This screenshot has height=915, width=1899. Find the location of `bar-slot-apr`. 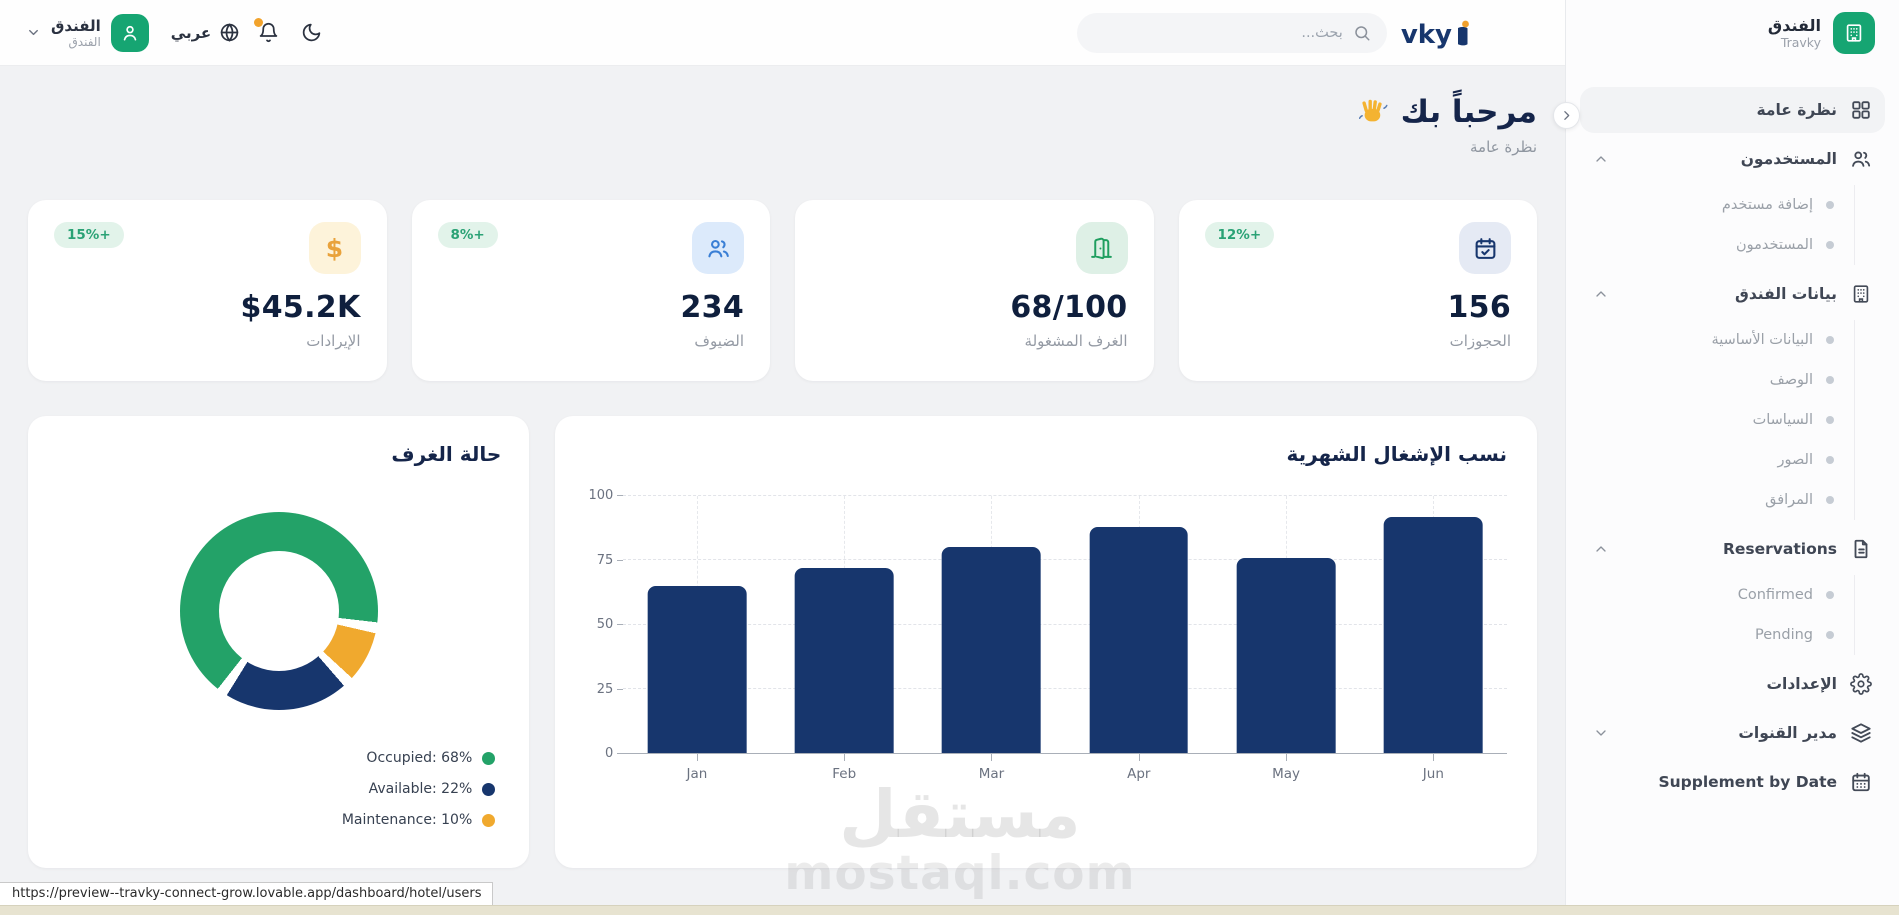

bar-slot-apr is located at coordinates (1138, 628).